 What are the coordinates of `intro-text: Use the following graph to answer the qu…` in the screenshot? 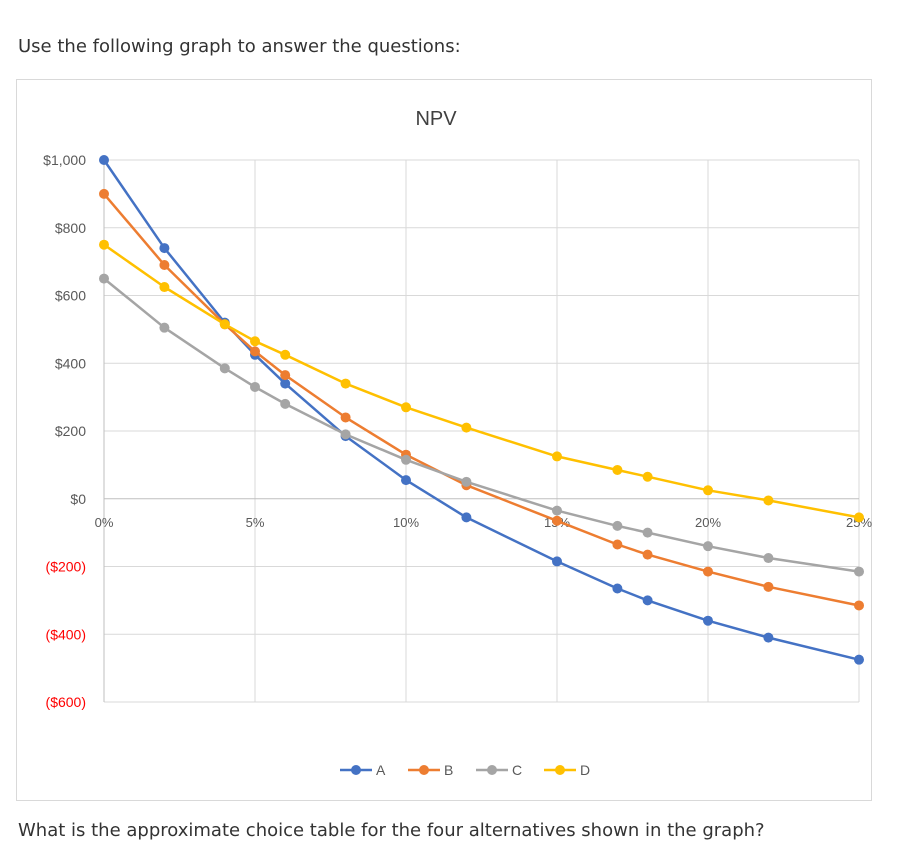 It's located at (239, 46).